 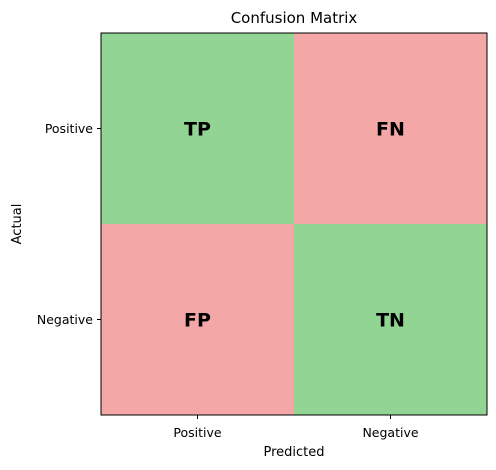 What do you see at coordinates (293, 452) in the screenshot?
I see `x-axis-label: Predicted` at bounding box center [293, 452].